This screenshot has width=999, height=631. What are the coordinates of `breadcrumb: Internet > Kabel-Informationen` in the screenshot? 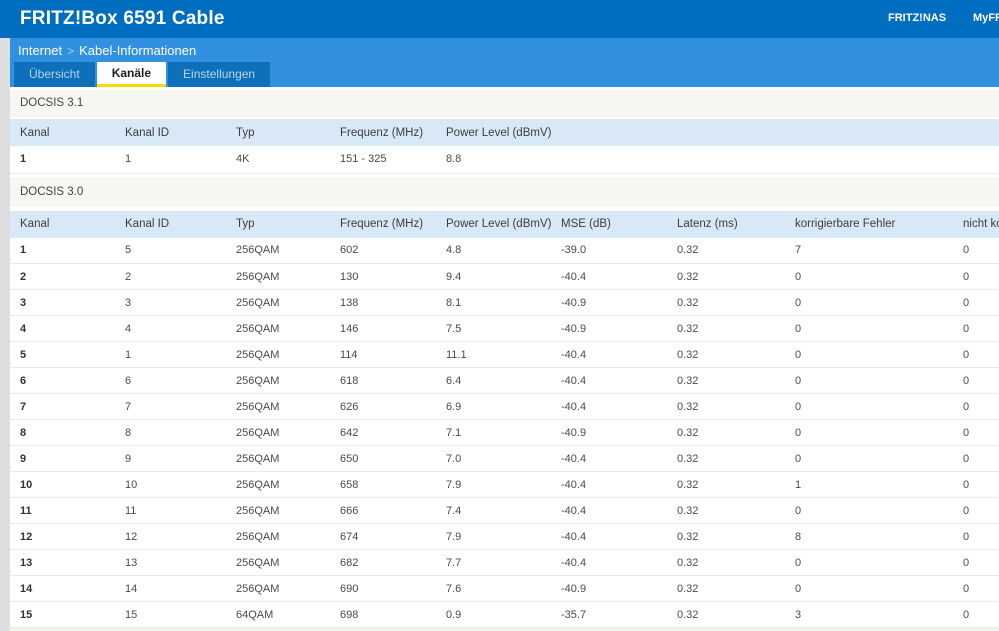 It's located at (504, 50).